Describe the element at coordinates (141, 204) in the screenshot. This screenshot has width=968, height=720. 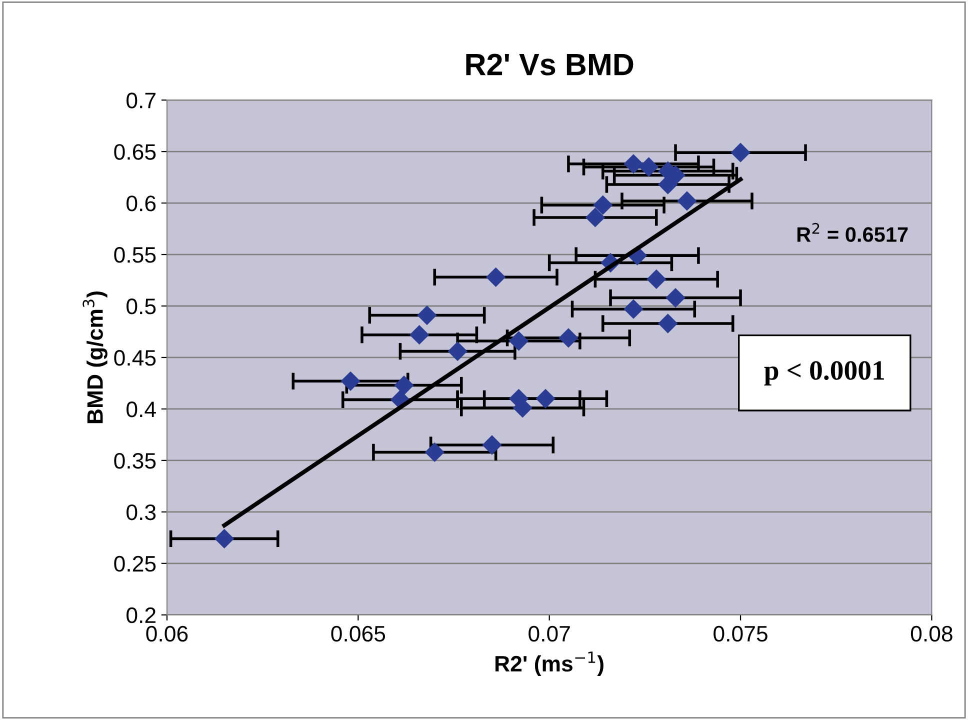
I see `y-tick-label: 0.6` at that location.